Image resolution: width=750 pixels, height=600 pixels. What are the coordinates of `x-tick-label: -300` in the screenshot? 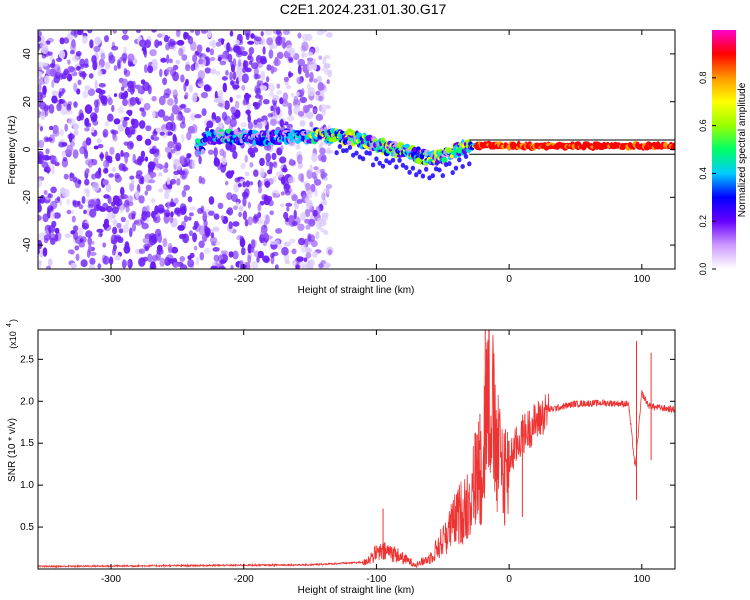 It's located at (111, 279).